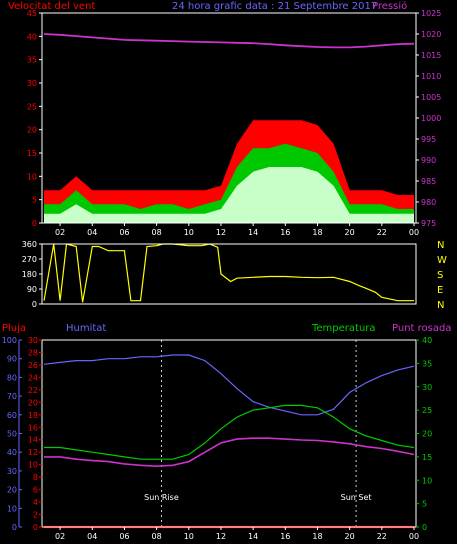 Image resolution: width=457 pixels, height=544 pixels. What do you see at coordinates (382, 232) in the screenshot?
I see `wind-x-label: 22` at bounding box center [382, 232].